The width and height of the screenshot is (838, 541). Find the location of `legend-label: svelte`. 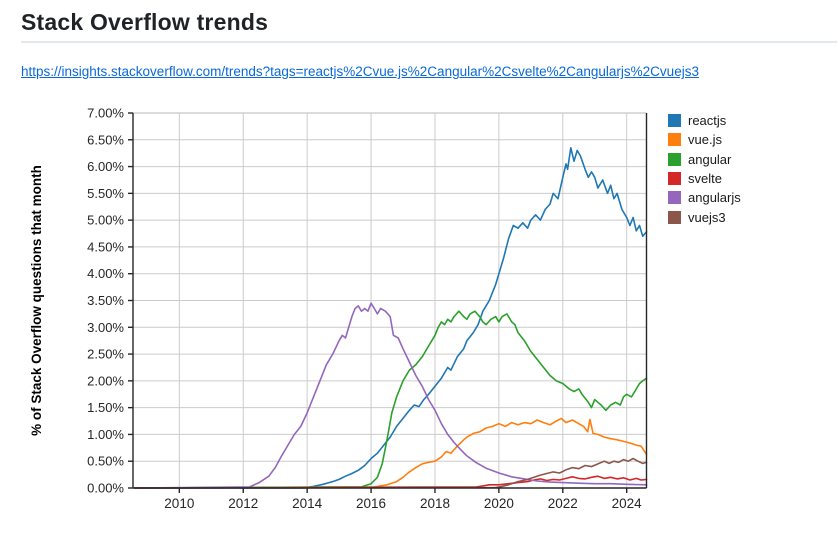

legend-label: svelte is located at coordinates (705, 179).